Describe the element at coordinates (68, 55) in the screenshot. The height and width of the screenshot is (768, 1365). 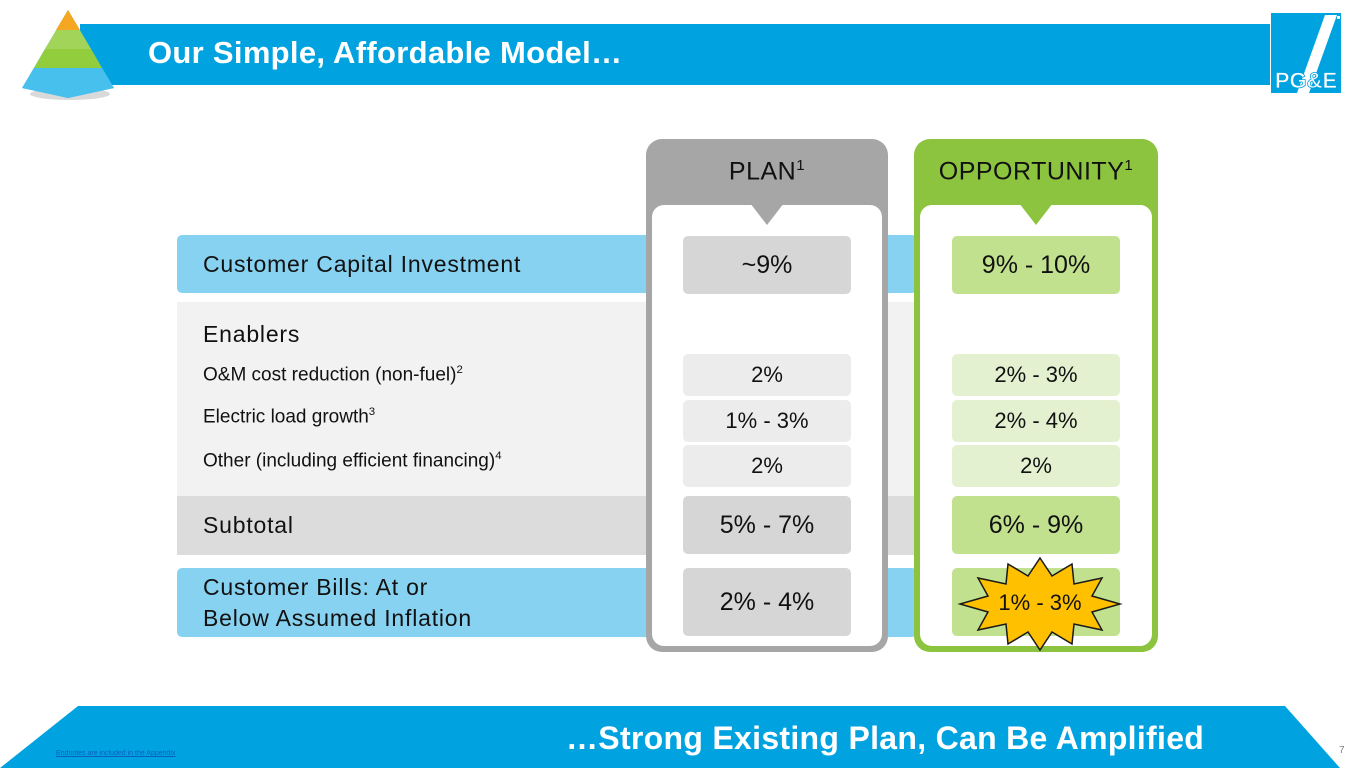
I see `pyramid-icon` at that location.